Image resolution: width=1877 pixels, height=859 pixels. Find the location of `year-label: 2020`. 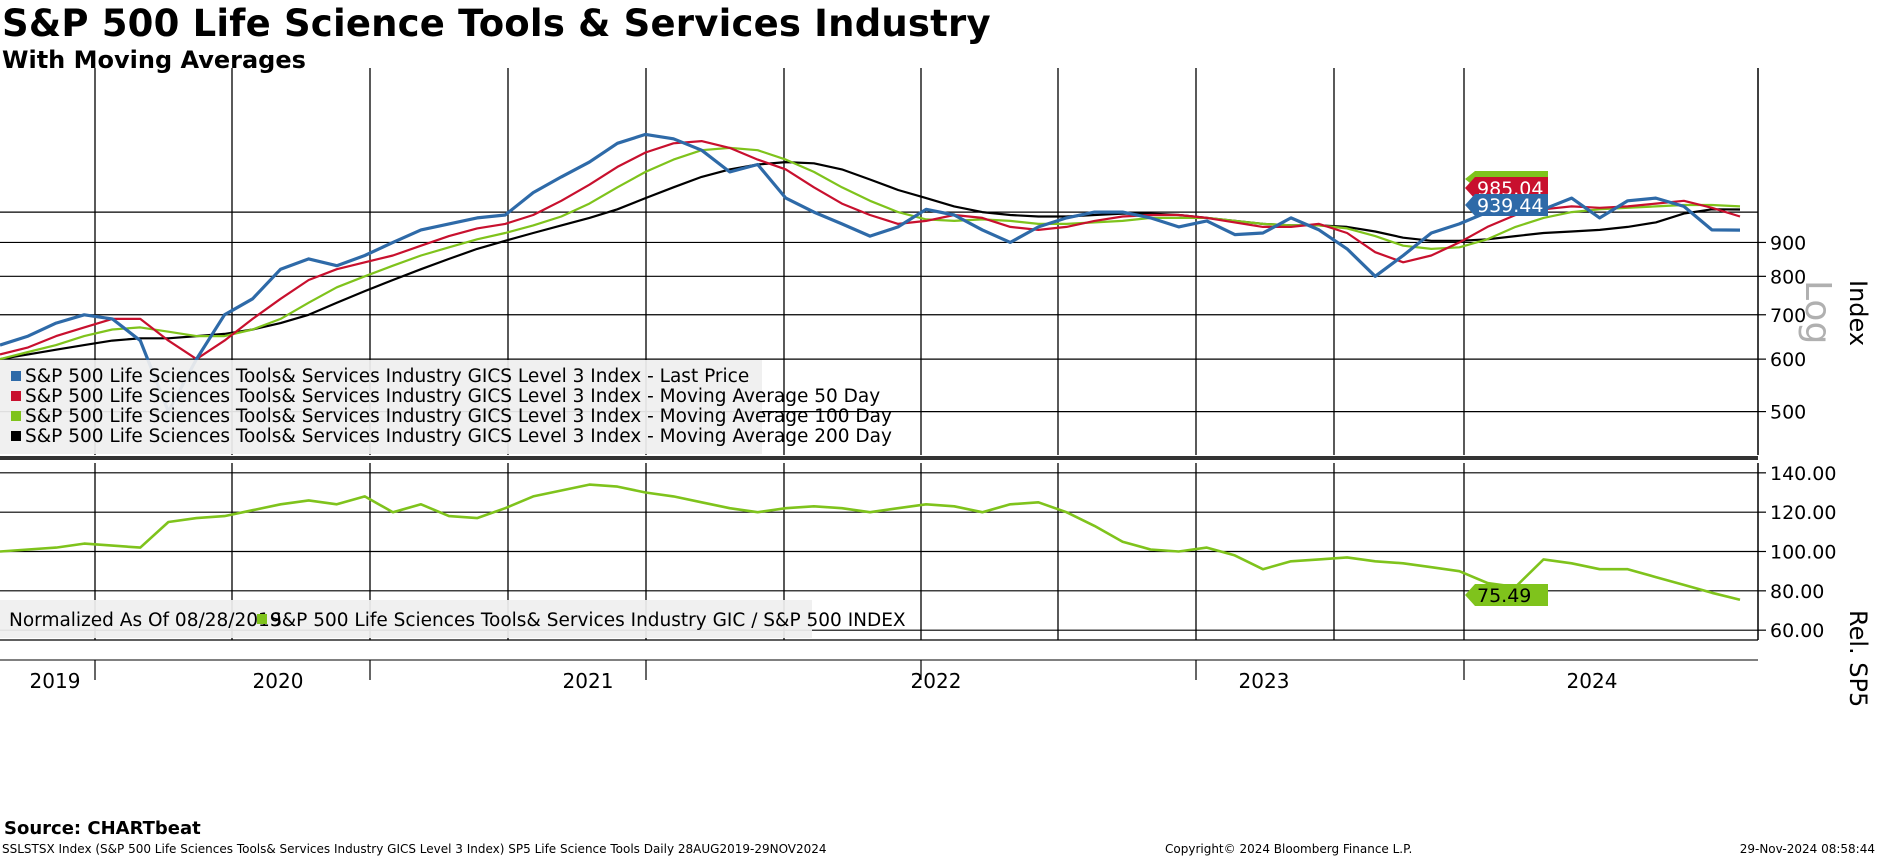

year-label: 2020 is located at coordinates (278, 681).